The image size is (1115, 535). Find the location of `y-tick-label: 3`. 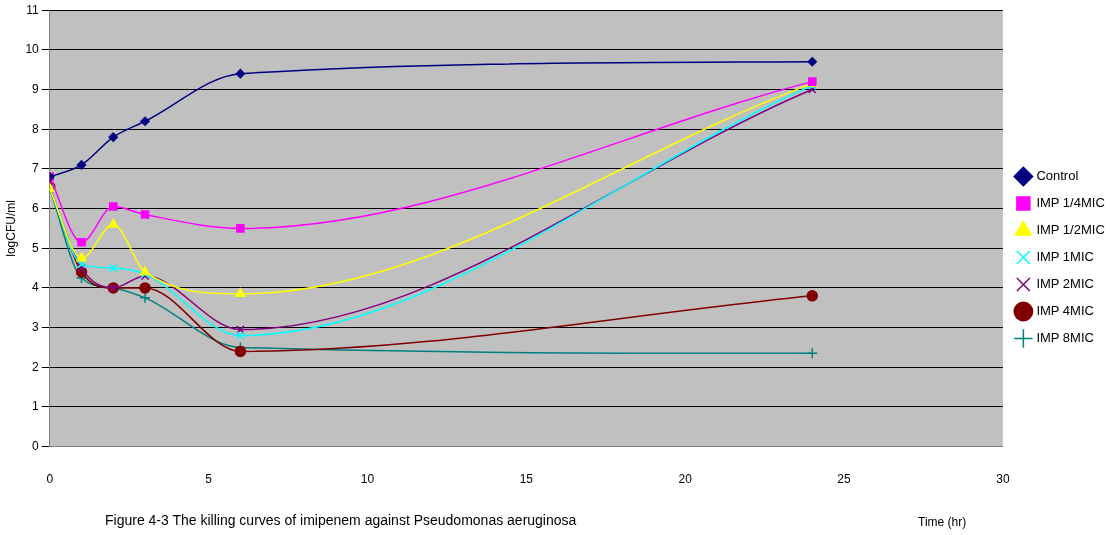

y-tick-label: 3 is located at coordinates (36, 326).